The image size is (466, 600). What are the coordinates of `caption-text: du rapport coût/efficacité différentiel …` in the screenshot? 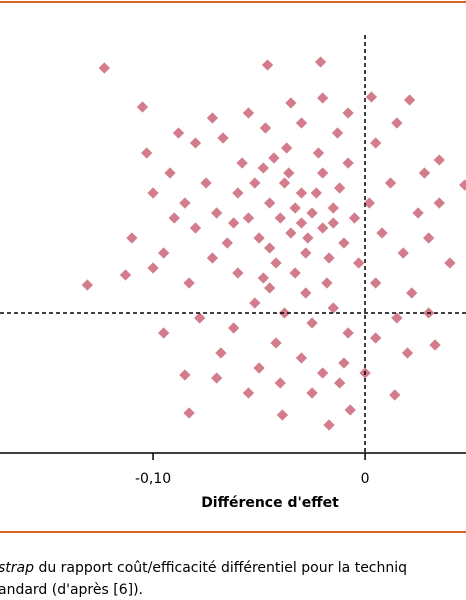 It's located at (220, 568).